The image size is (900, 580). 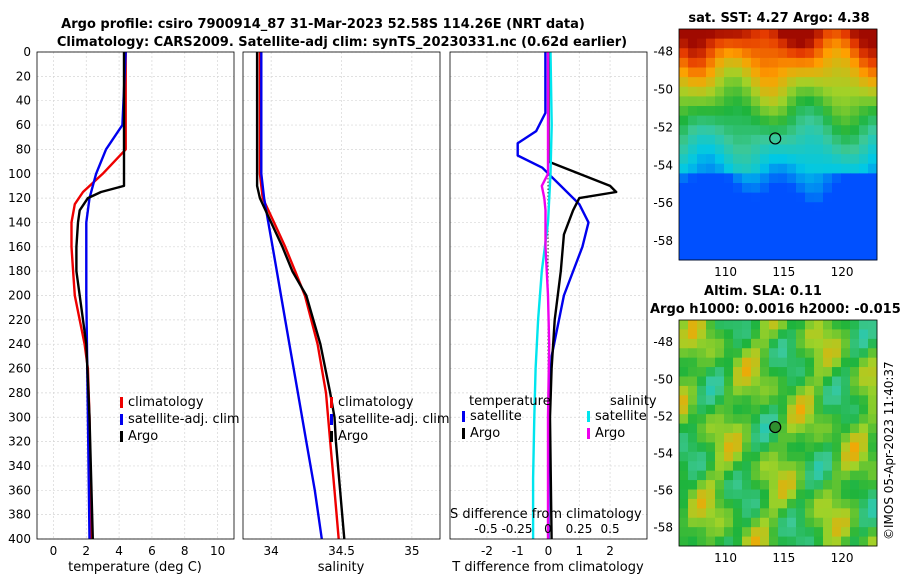 What do you see at coordinates (621, 416) in the screenshot?
I see `legend-label-sal-satellite: satellite` at bounding box center [621, 416].